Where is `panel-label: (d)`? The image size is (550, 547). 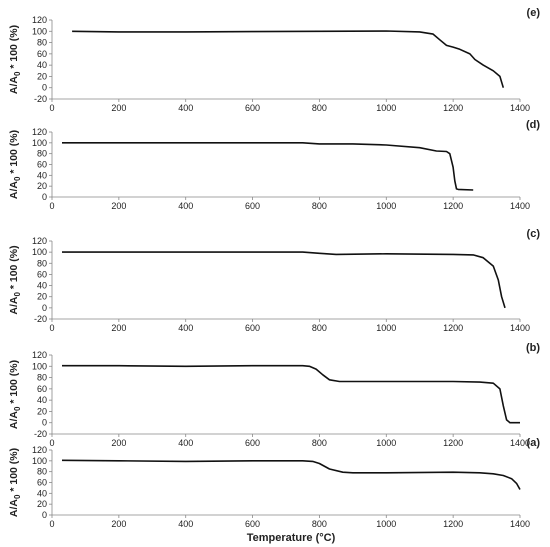 panel-label: (d) is located at coordinates (533, 125).